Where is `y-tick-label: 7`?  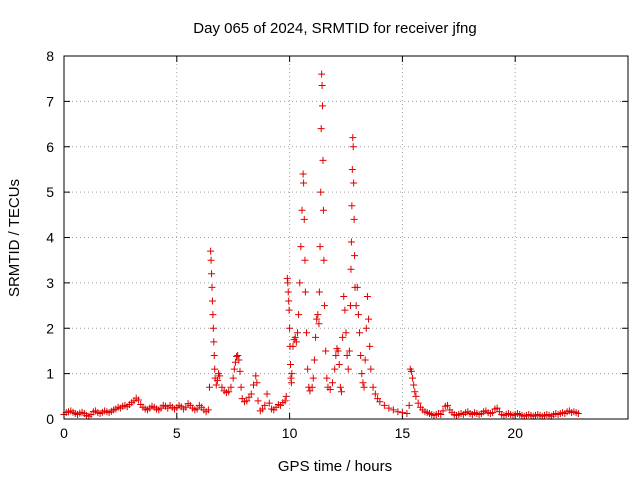
y-tick-label: 7 is located at coordinates (50, 101).